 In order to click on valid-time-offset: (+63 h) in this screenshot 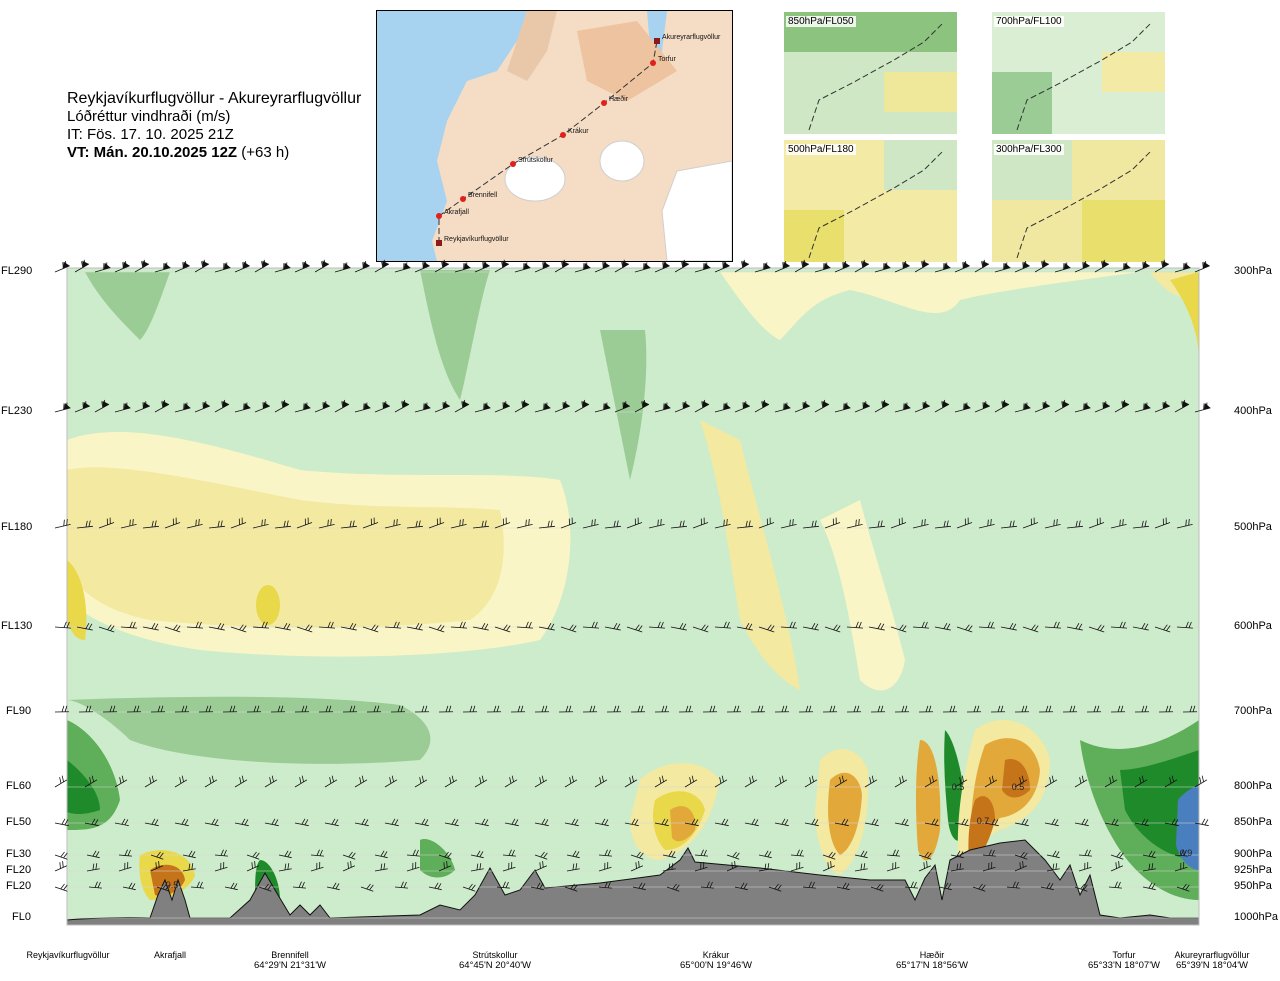, I will do `click(263, 152)`.